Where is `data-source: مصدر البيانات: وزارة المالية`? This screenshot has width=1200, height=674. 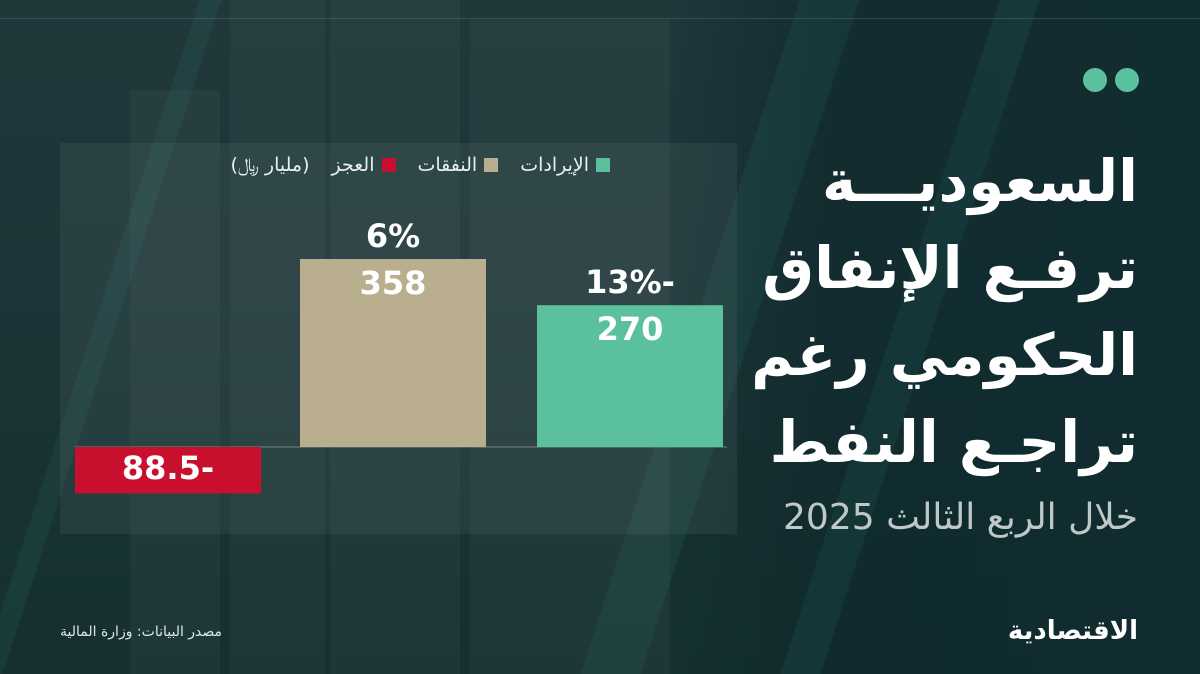
data-source: مصدر البيانات: وزارة المالية is located at coordinates (141, 632).